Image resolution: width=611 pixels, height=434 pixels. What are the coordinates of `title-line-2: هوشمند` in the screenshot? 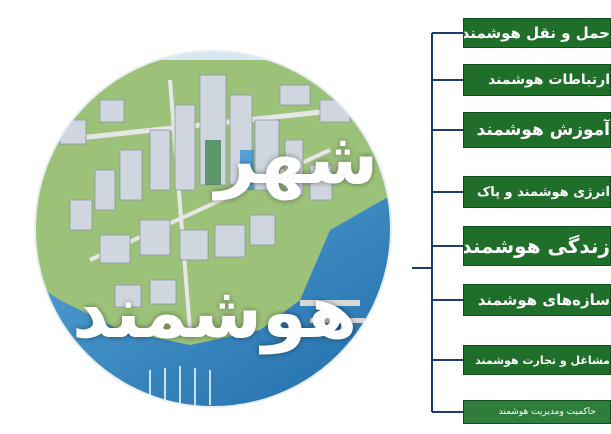 It's located at (215, 312).